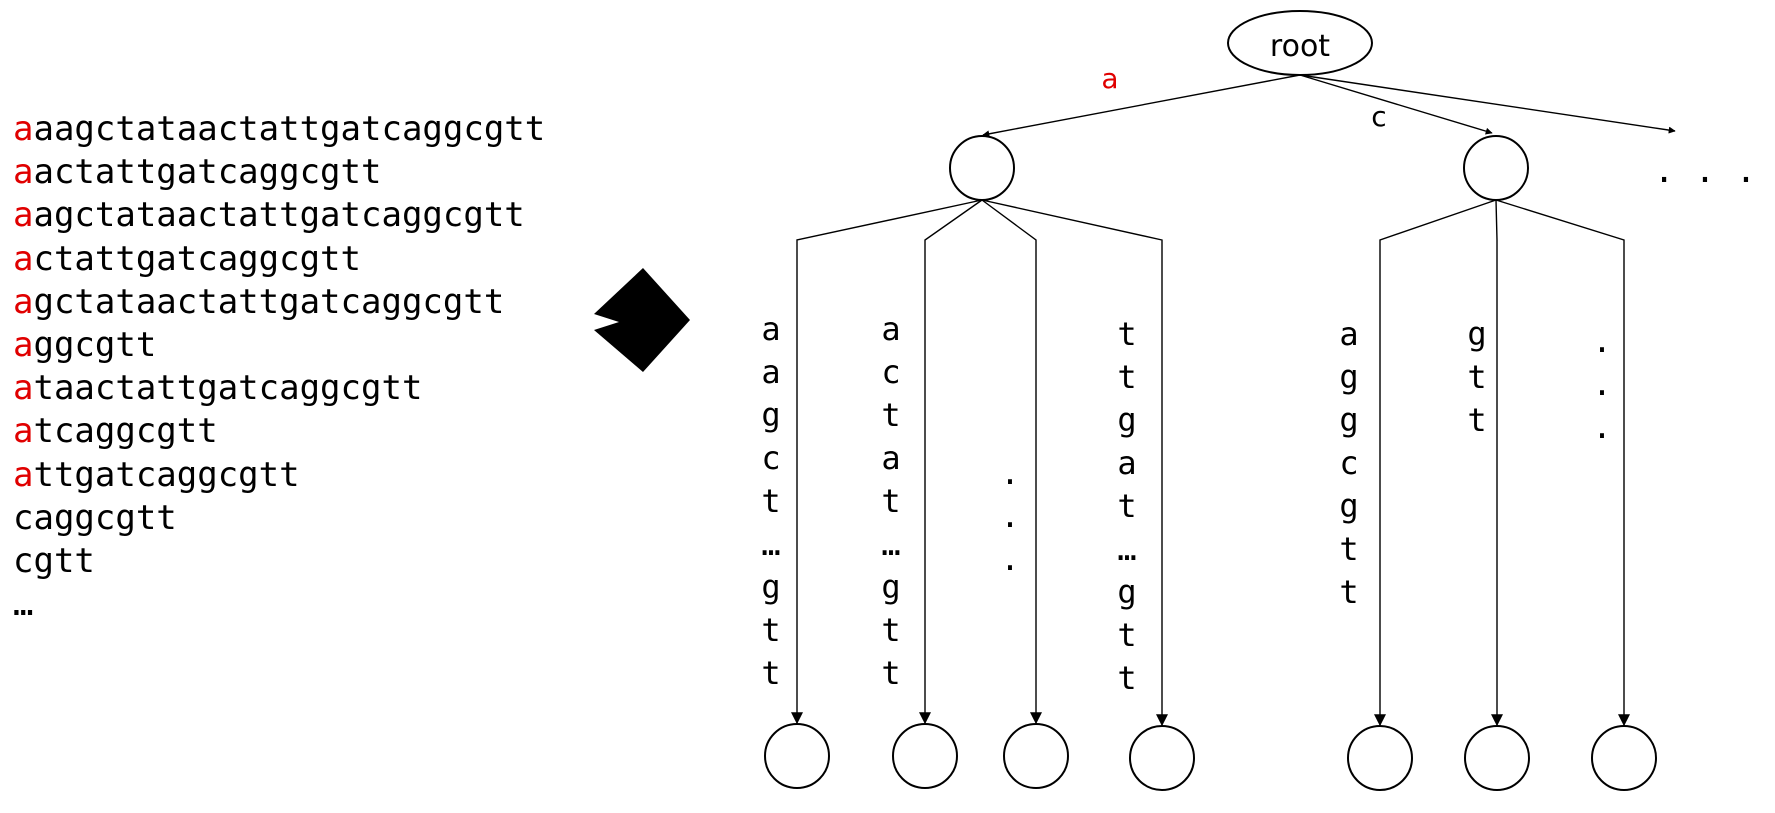 The width and height of the screenshot is (1775, 813). I want to click on transform-arrow-icon, so click(642, 320).